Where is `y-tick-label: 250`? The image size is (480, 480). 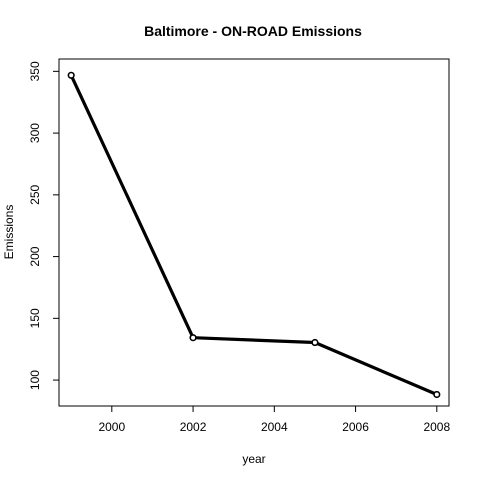 y-tick-label: 250 is located at coordinates (35, 195).